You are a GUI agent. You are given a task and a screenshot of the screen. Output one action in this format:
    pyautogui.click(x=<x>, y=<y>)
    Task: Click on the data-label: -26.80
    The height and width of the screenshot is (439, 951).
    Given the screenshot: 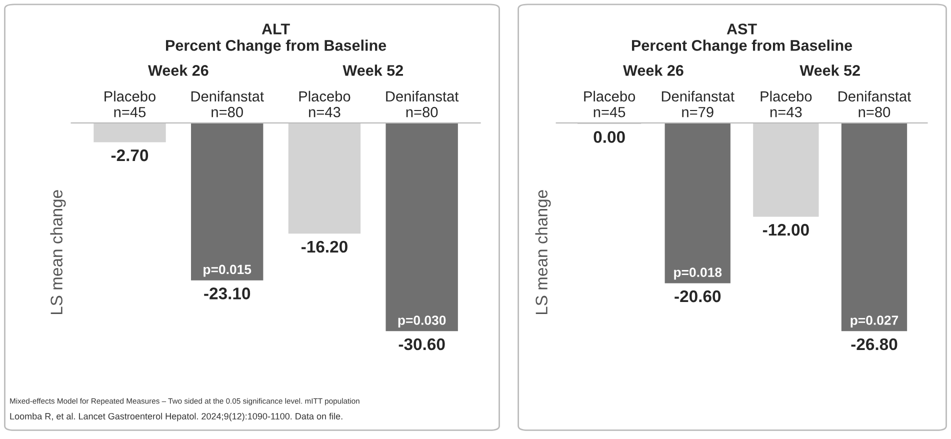 What is the action you would take?
    pyautogui.click(x=874, y=344)
    